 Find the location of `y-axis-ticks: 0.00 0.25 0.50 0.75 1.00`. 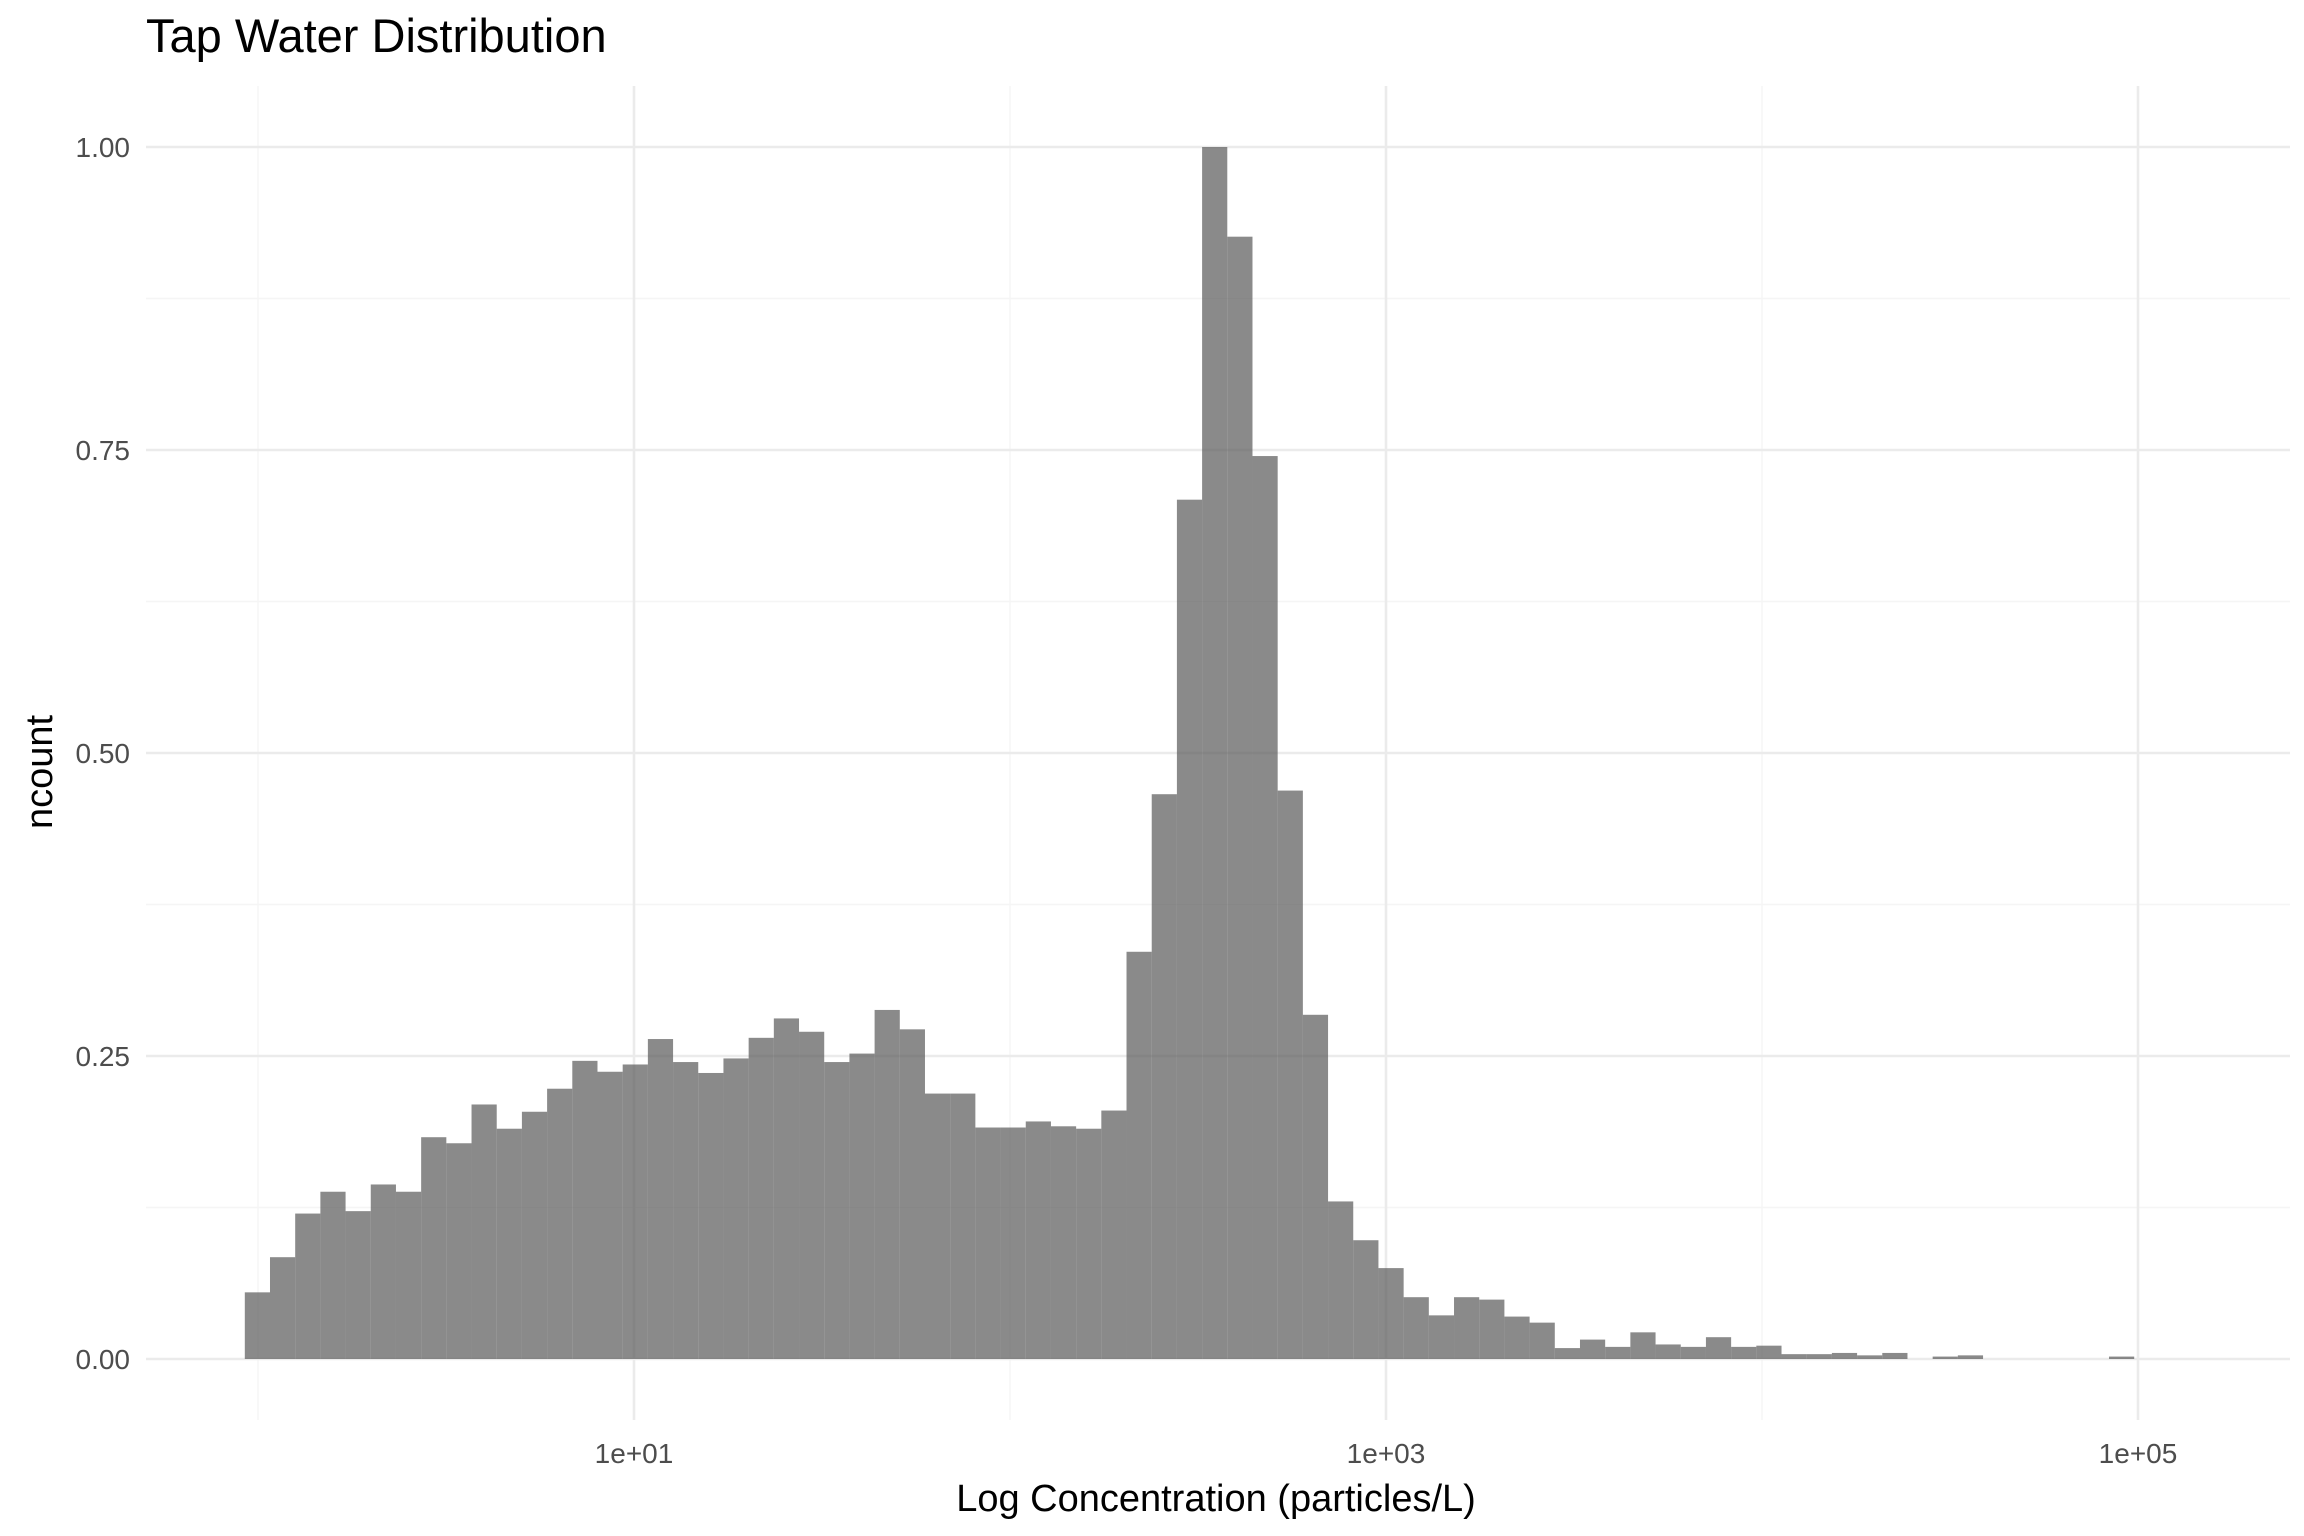

y-axis-ticks: 0.00 0.25 0.50 0.75 1.00 is located at coordinates (103, 753).